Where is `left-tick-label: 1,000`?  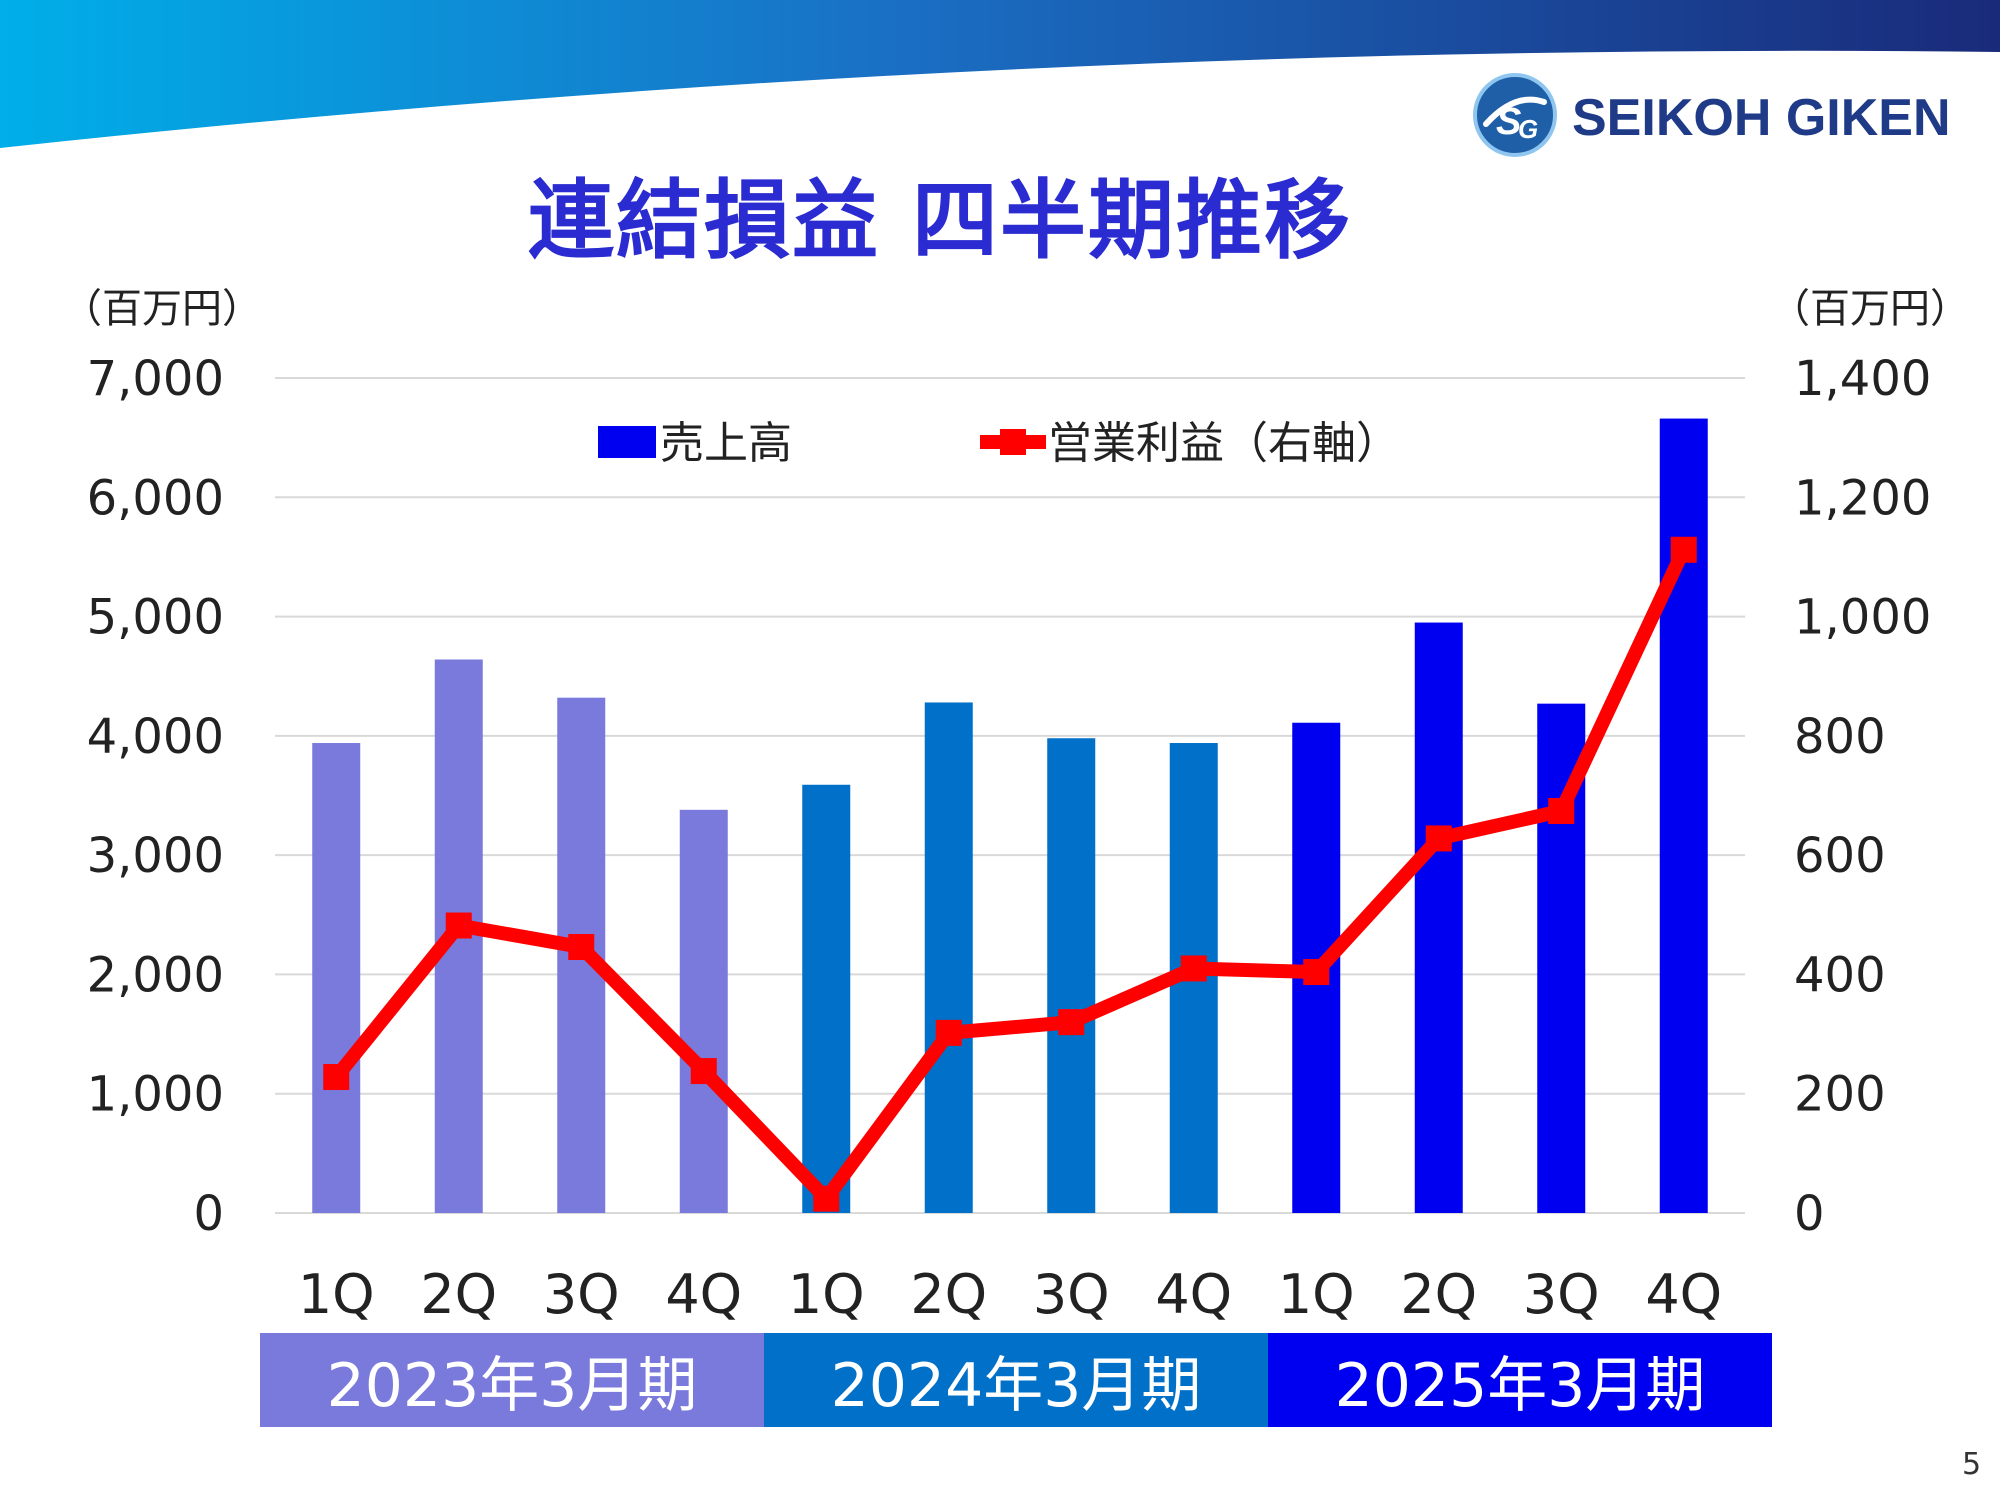 left-tick-label: 1,000 is located at coordinates (155, 1095).